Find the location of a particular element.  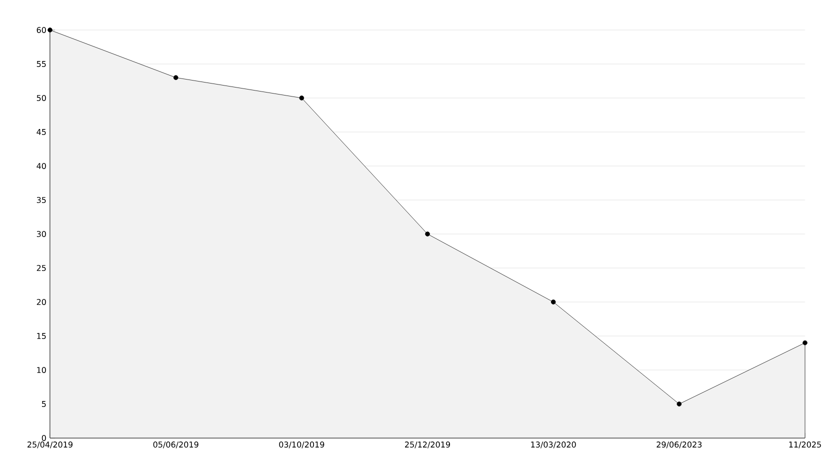

x-tick-label: 25/12/2019 is located at coordinates (427, 445).